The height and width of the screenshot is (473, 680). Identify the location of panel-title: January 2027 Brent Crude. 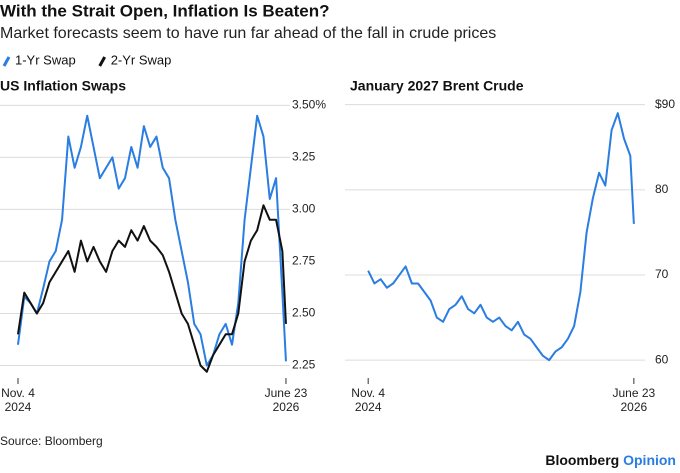
(437, 86).